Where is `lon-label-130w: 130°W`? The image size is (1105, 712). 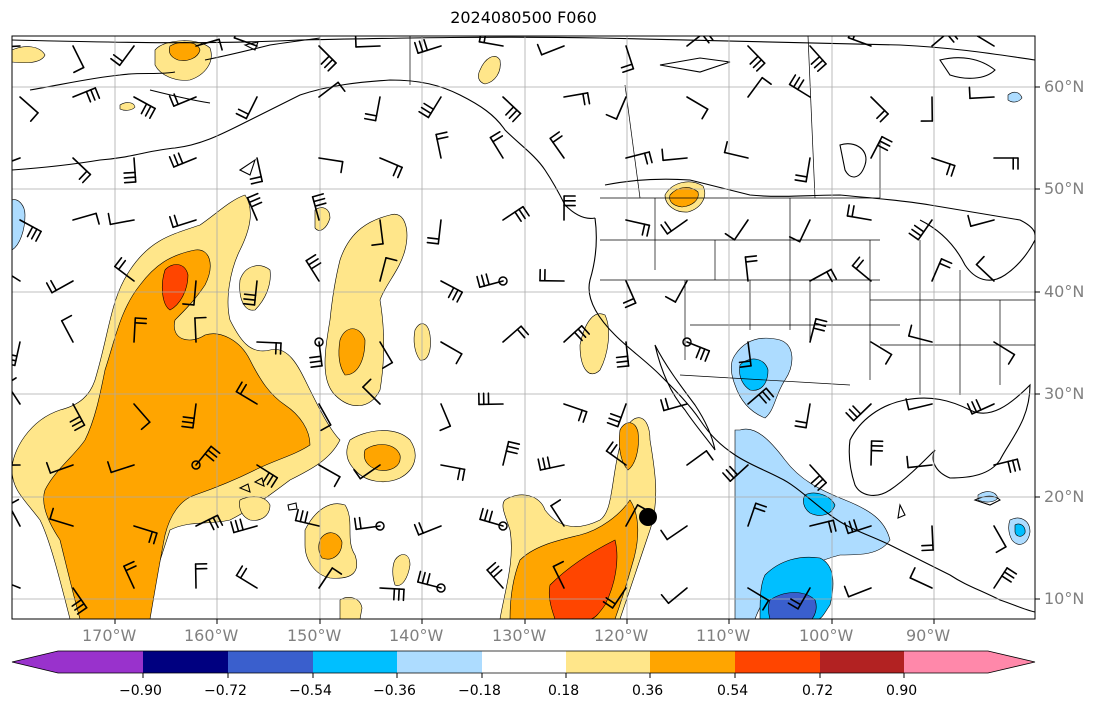
lon-label-130w: 130°W is located at coordinates (519, 635).